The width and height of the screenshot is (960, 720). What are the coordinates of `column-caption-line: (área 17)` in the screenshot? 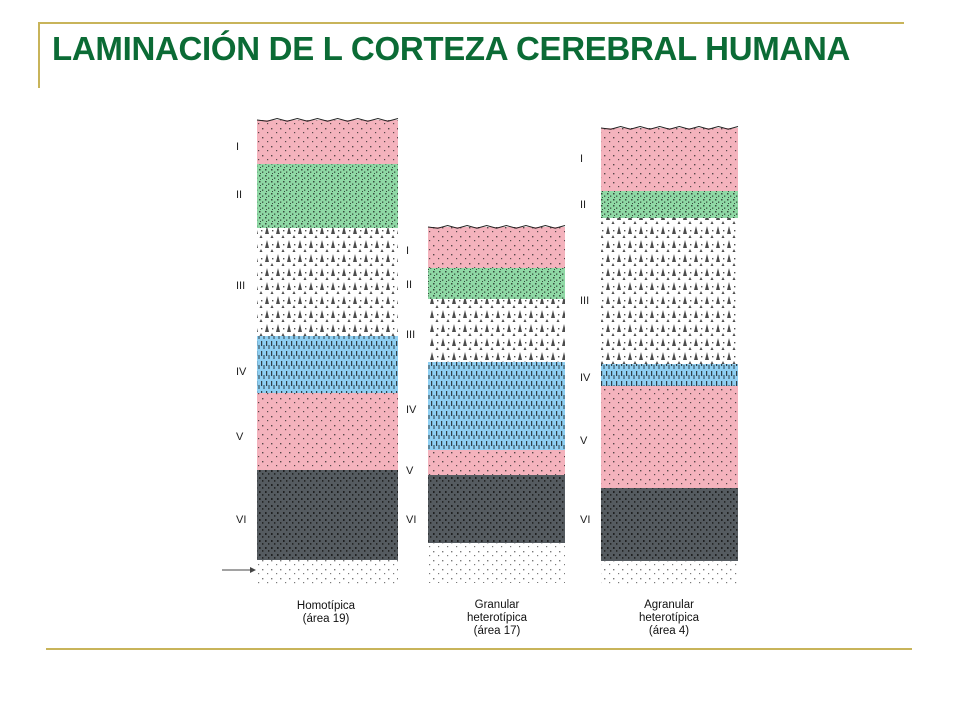 It's located at (497, 631).